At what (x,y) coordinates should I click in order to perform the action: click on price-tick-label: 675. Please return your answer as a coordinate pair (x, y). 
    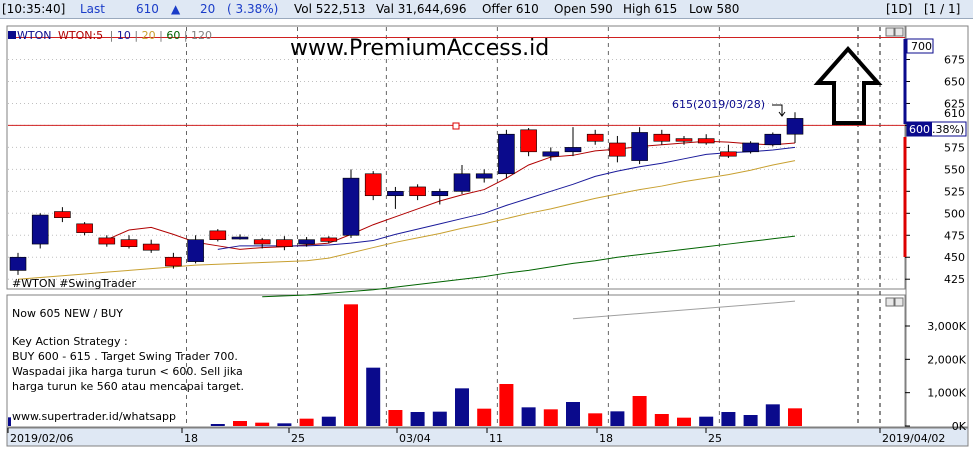
    Looking at the image, I should click on (954, 60).